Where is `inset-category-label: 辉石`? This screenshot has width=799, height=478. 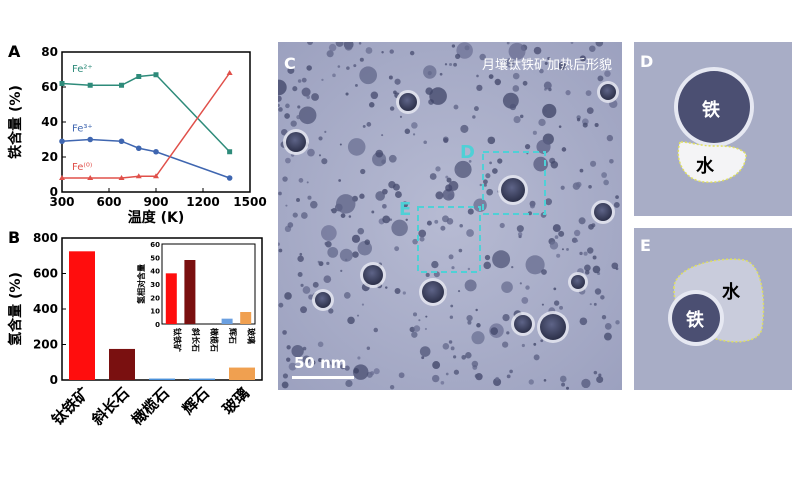
inset-category-label: 辉石 is located at coordinates (233, 336).